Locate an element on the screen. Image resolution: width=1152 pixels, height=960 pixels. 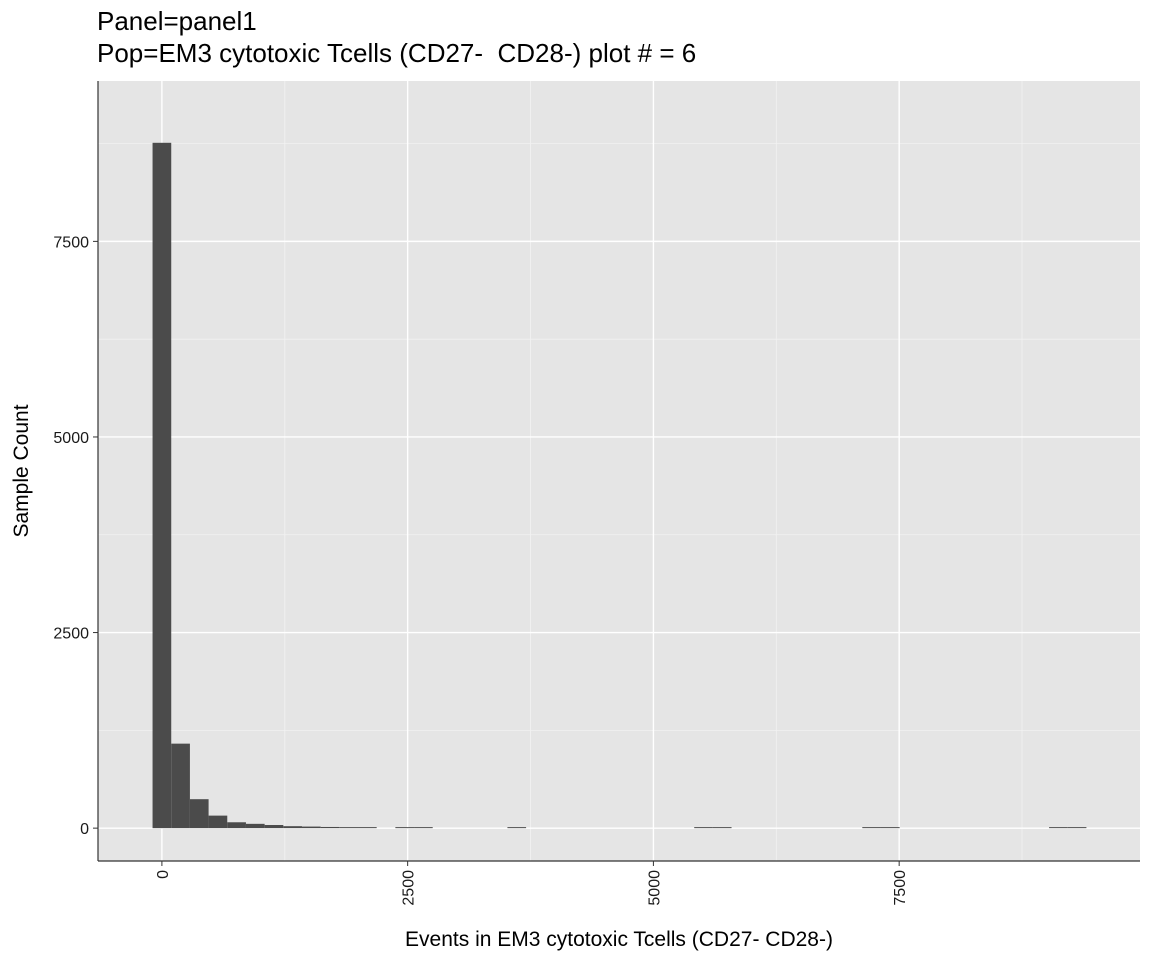
x-tick-label: 2500 is located at coordinates (409, 888).